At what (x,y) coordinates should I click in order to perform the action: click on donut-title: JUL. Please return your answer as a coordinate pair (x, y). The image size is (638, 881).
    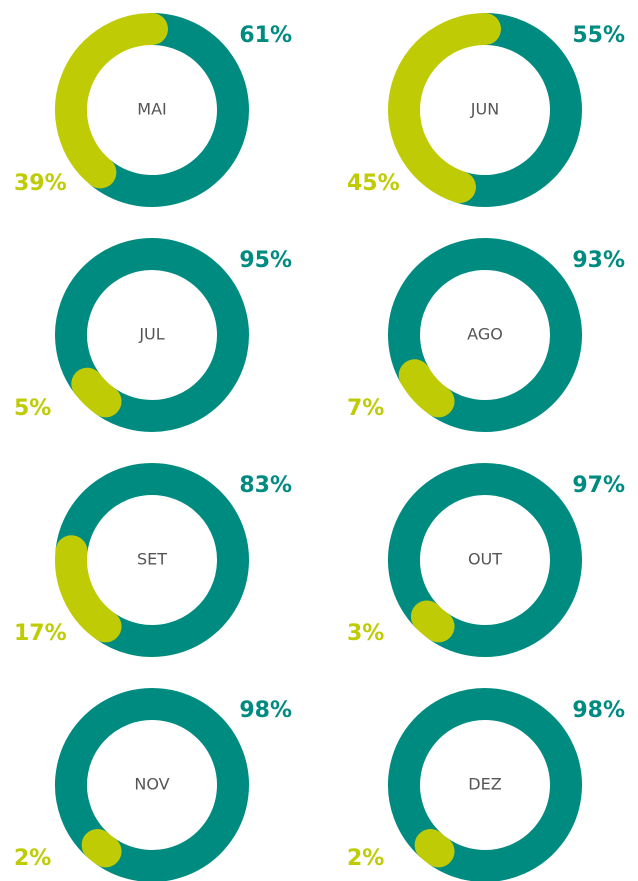
    Looking at the image, I should click on (151, 334).